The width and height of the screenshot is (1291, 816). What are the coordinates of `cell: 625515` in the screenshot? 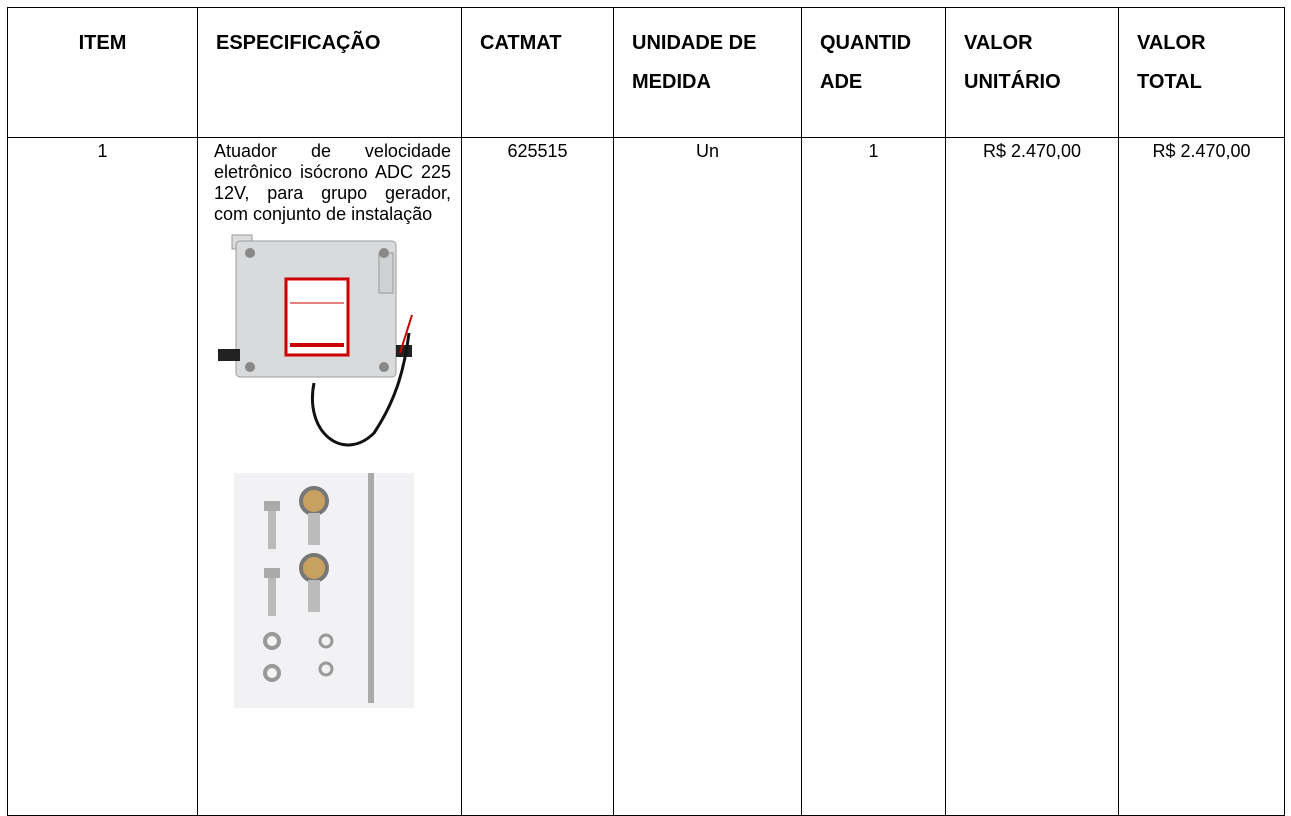 It's located at (537, 476).